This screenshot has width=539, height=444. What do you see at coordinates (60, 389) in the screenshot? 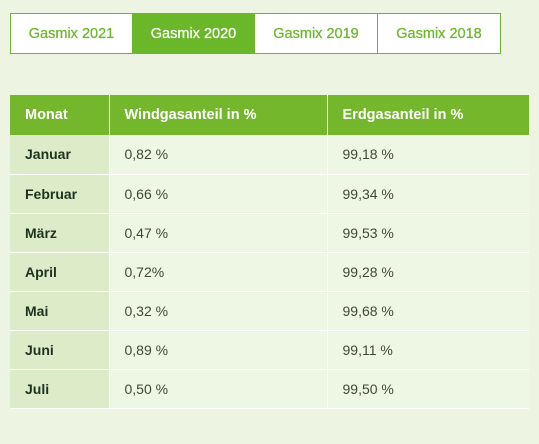
I see `month-cell: Juli` at bounding box center [60, 389].